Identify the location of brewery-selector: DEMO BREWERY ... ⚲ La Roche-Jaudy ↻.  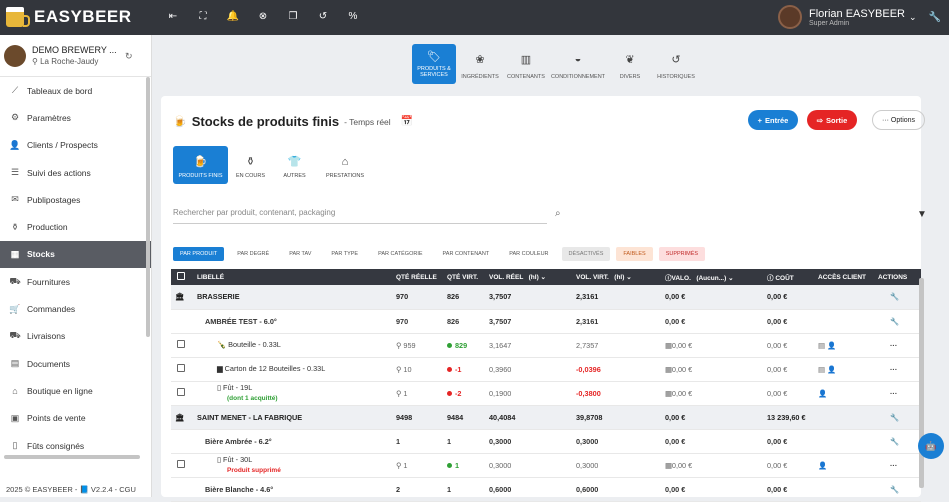
(75, 56).